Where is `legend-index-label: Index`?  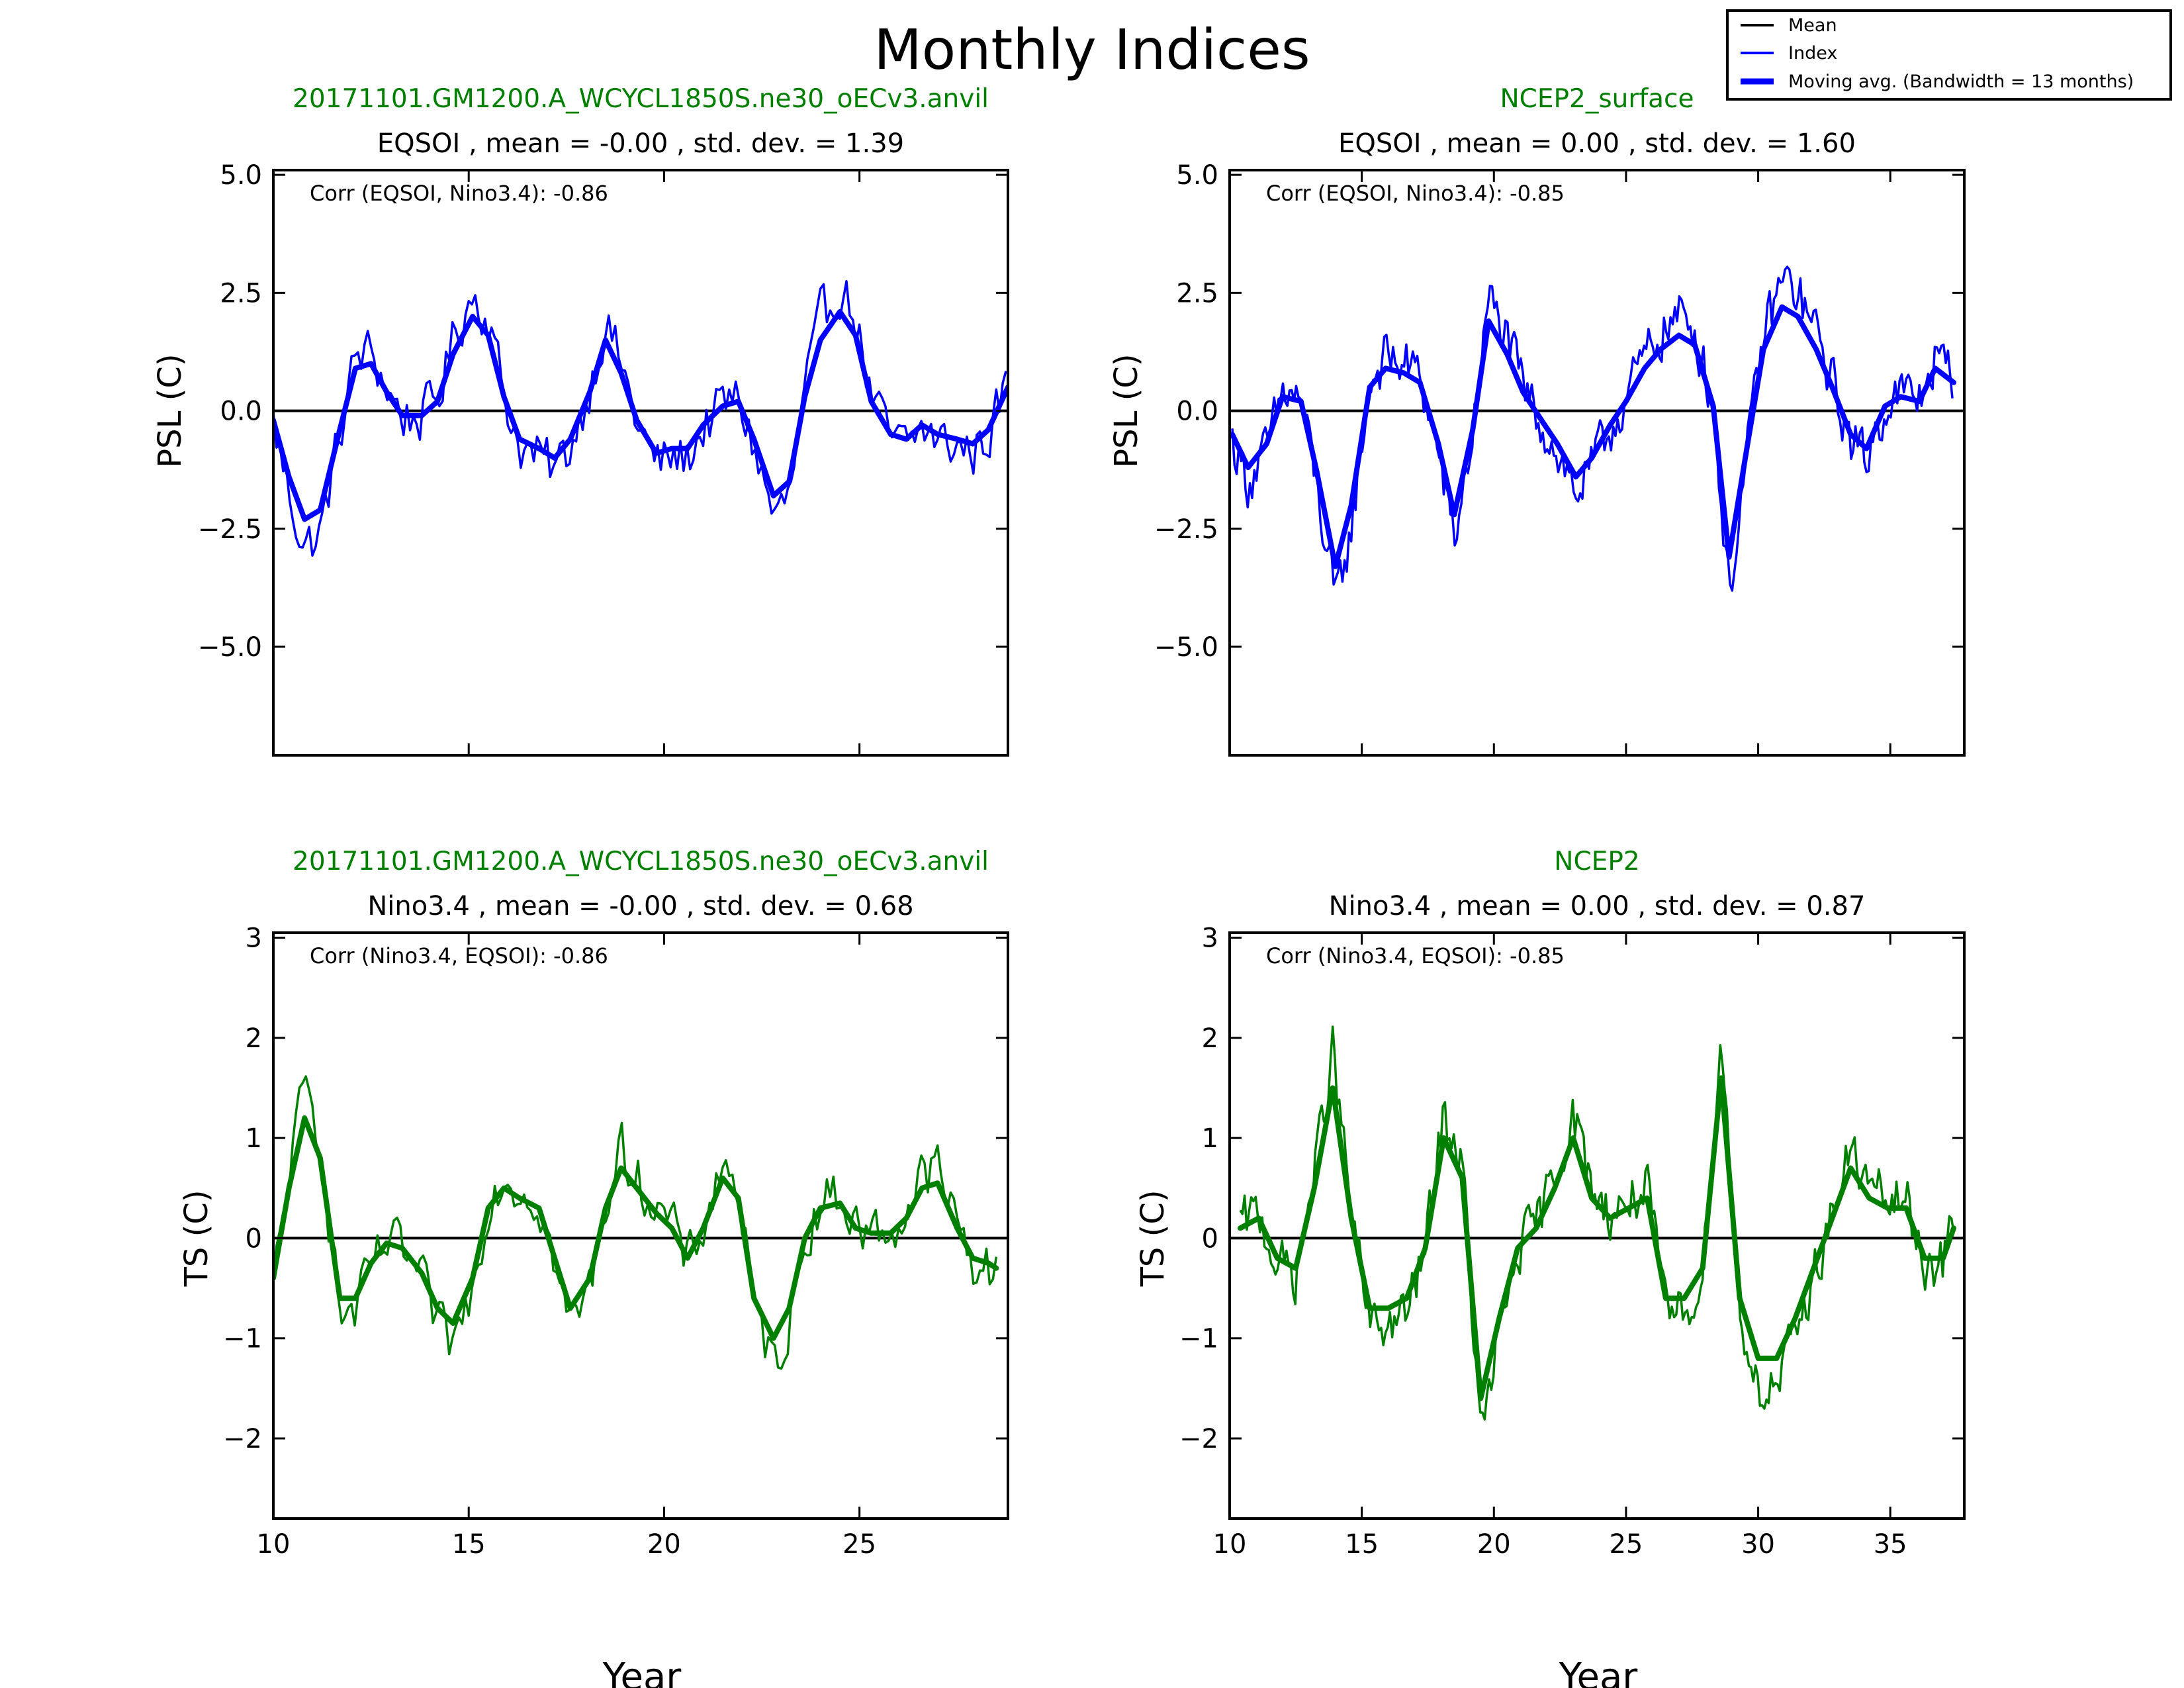 legend-index-label: Index is located at coordinates (1812, 53).